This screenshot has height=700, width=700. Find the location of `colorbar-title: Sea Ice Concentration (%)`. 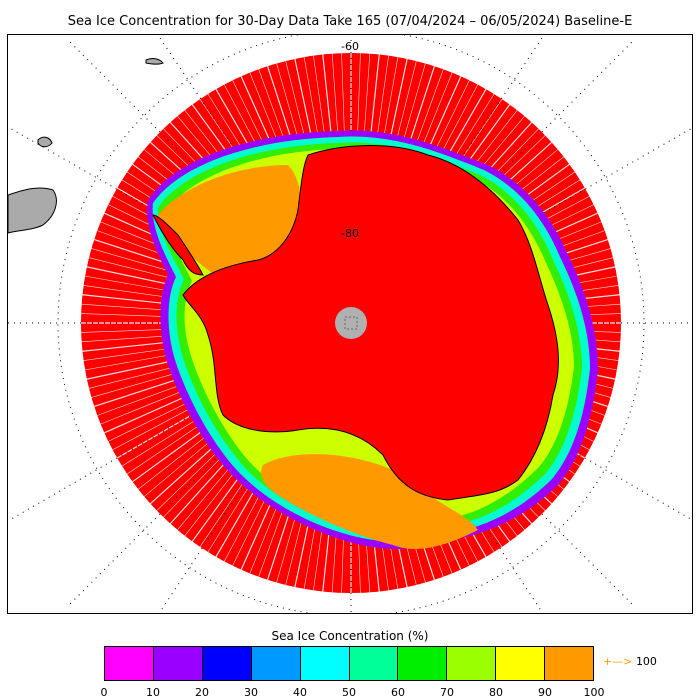

colorbar-title: Sea Ice Concentration (%) is located at coordinates (350, 636).